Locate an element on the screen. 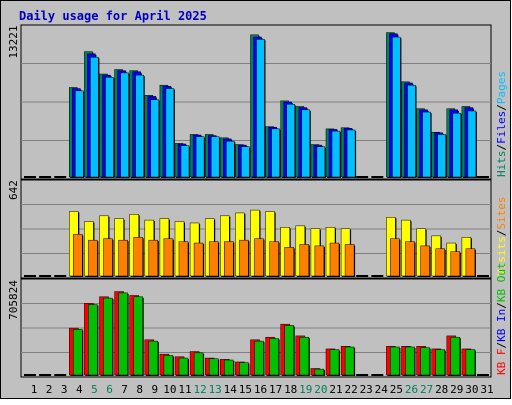  panel-visits-scale-label: 642 is located at coordinates (13, 190).